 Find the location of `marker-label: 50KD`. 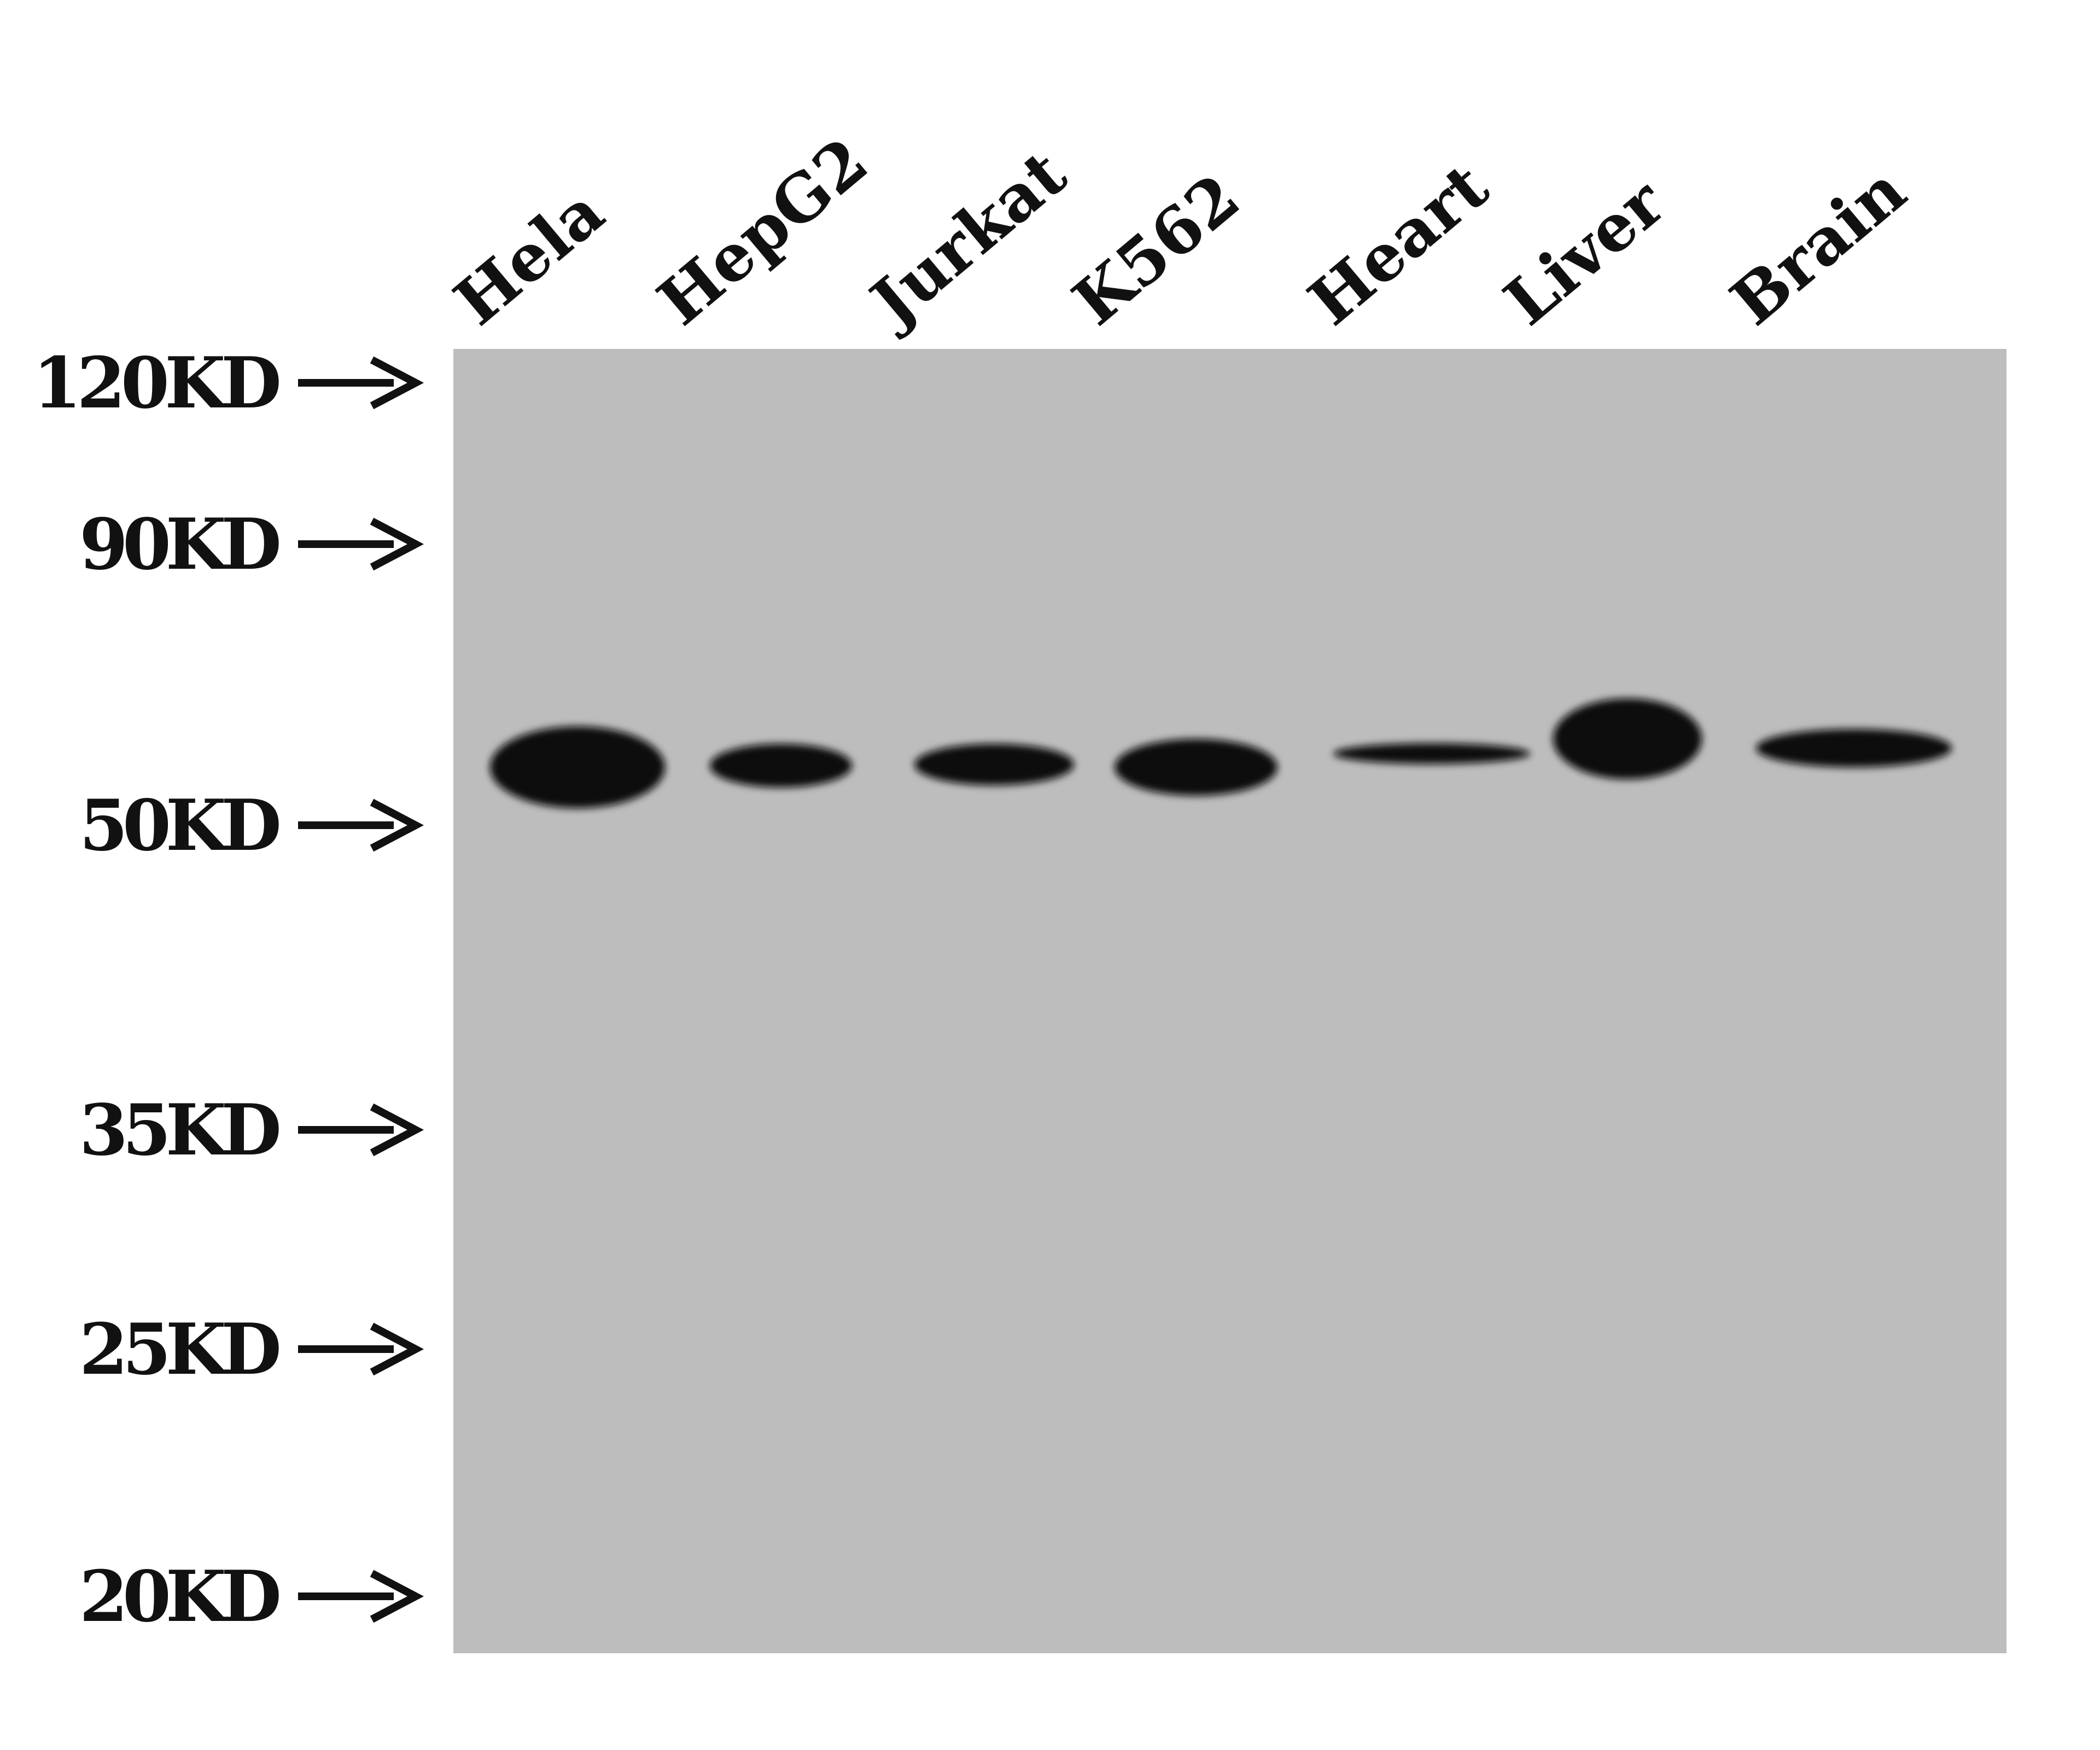

marker-label: 50KD is located at coordinates (180, 826).